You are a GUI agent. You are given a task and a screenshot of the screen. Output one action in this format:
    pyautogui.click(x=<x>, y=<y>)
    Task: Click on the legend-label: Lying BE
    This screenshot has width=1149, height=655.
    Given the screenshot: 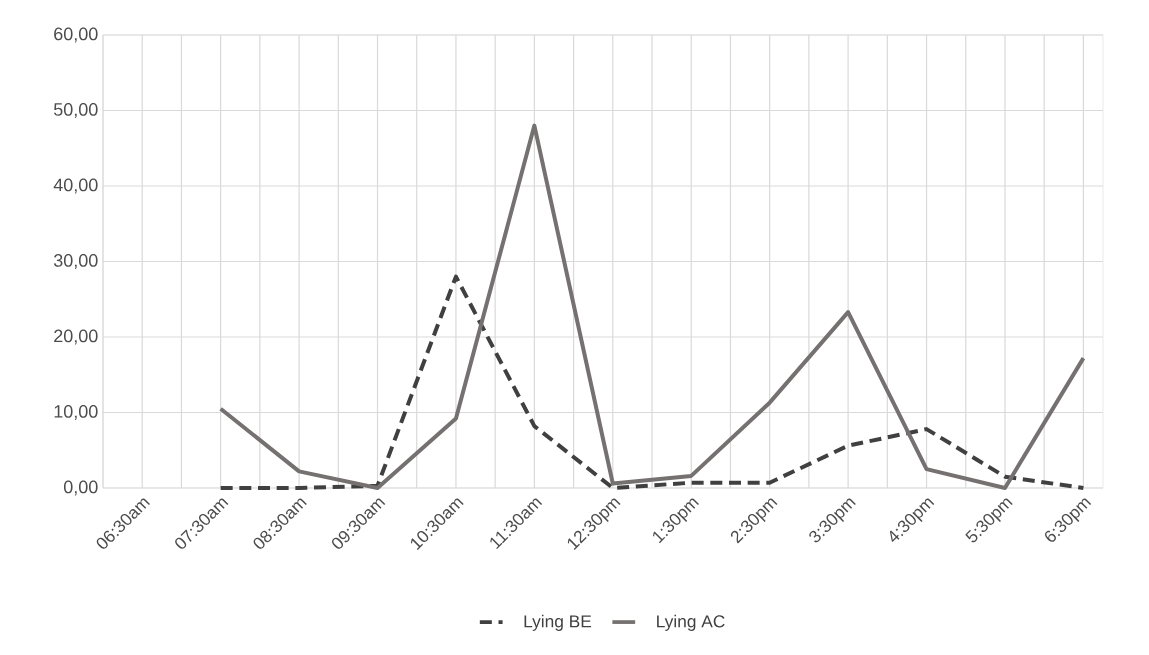 What is the action you would take?
    pyautogui.click(x=558, y=622)
    